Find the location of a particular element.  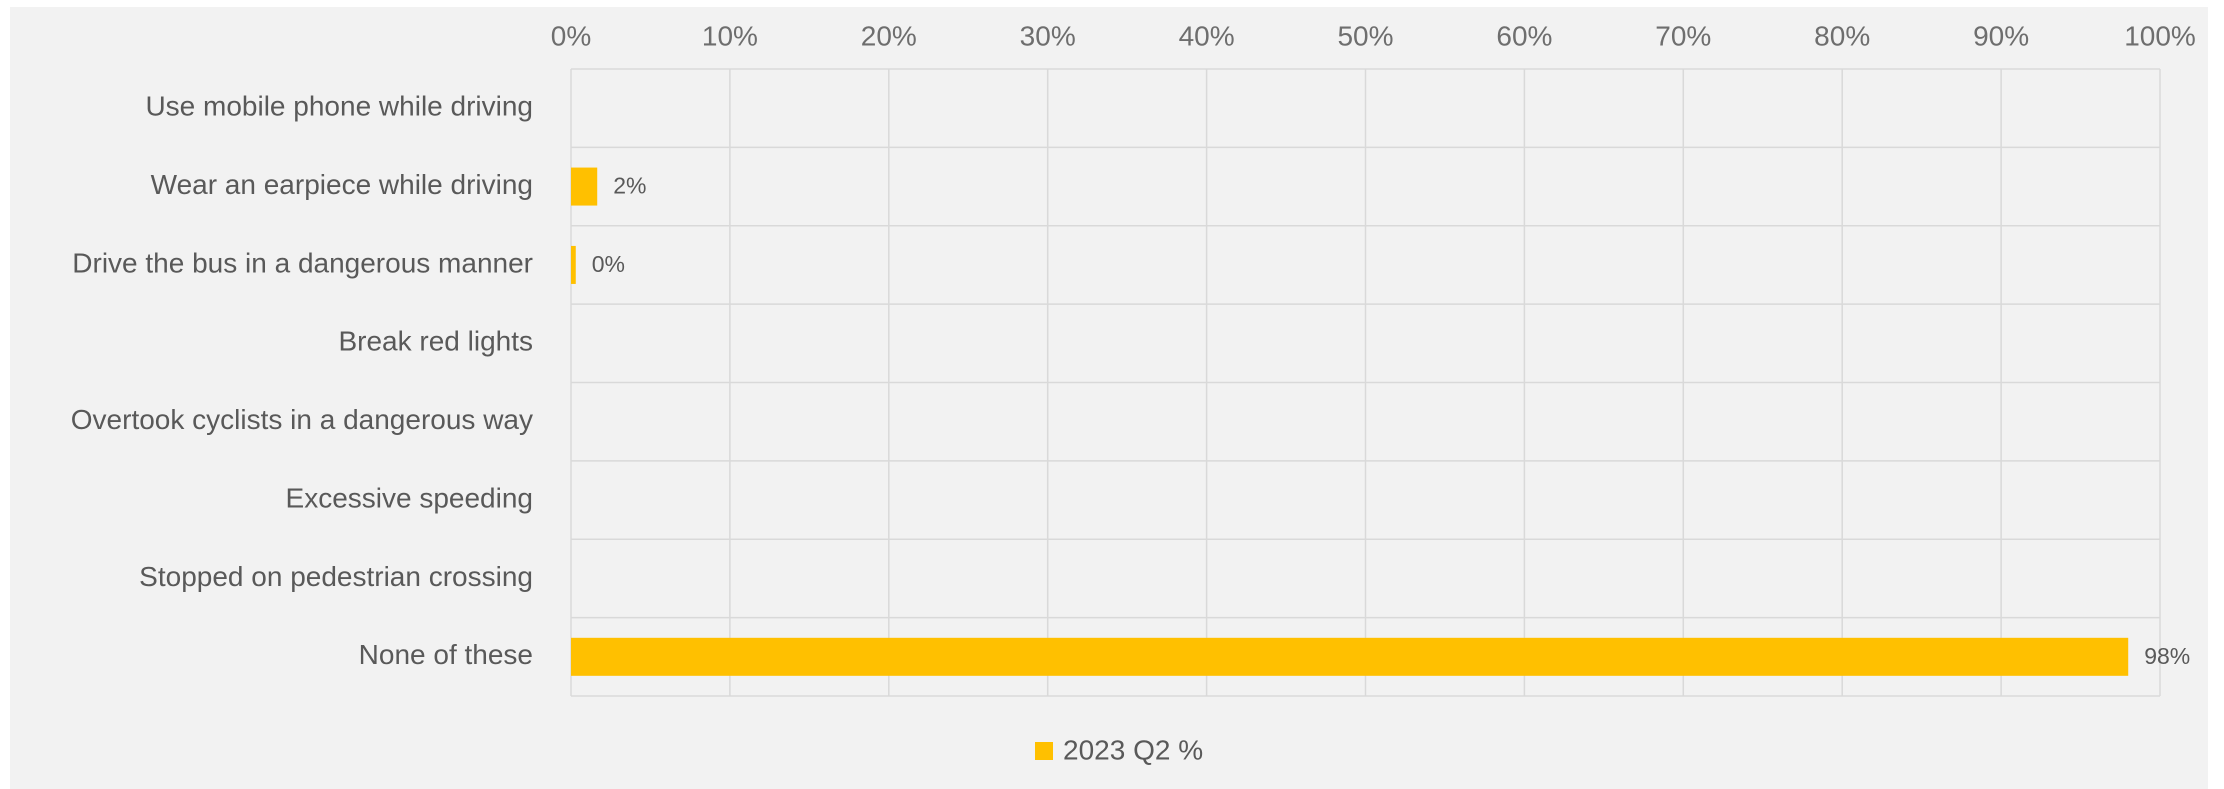

legend-label: 2023 Q2 % is located at coordinates (1133, 749).